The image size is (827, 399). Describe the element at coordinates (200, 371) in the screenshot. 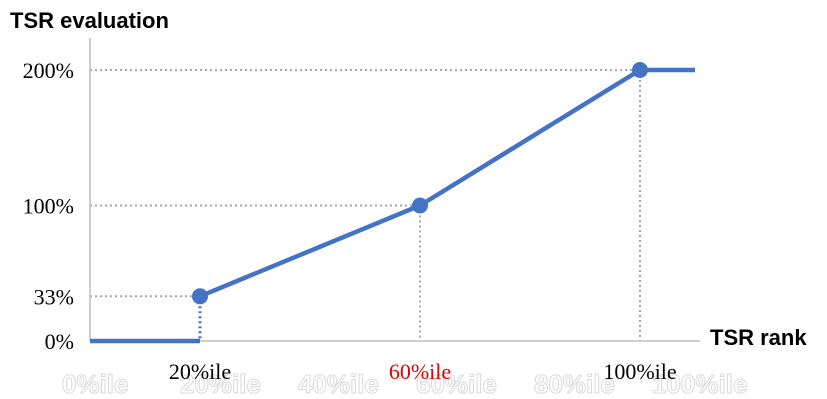

I see `x-tick-label: 20%ile` at that location.